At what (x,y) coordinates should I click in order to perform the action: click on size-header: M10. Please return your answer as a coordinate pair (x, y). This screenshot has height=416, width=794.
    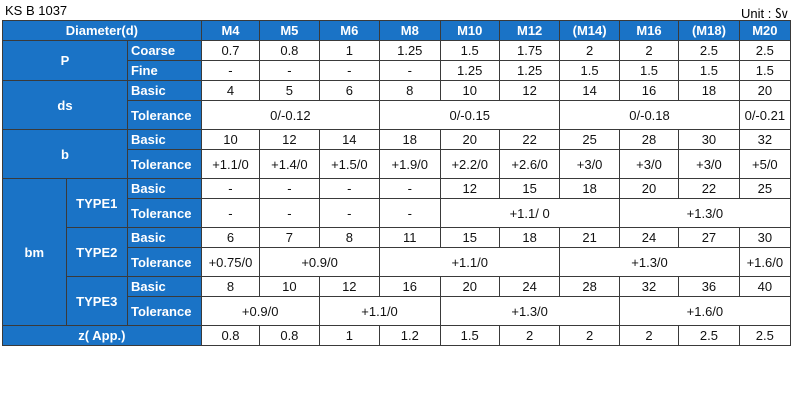
    Looking at the image, I should click on (469, 30).